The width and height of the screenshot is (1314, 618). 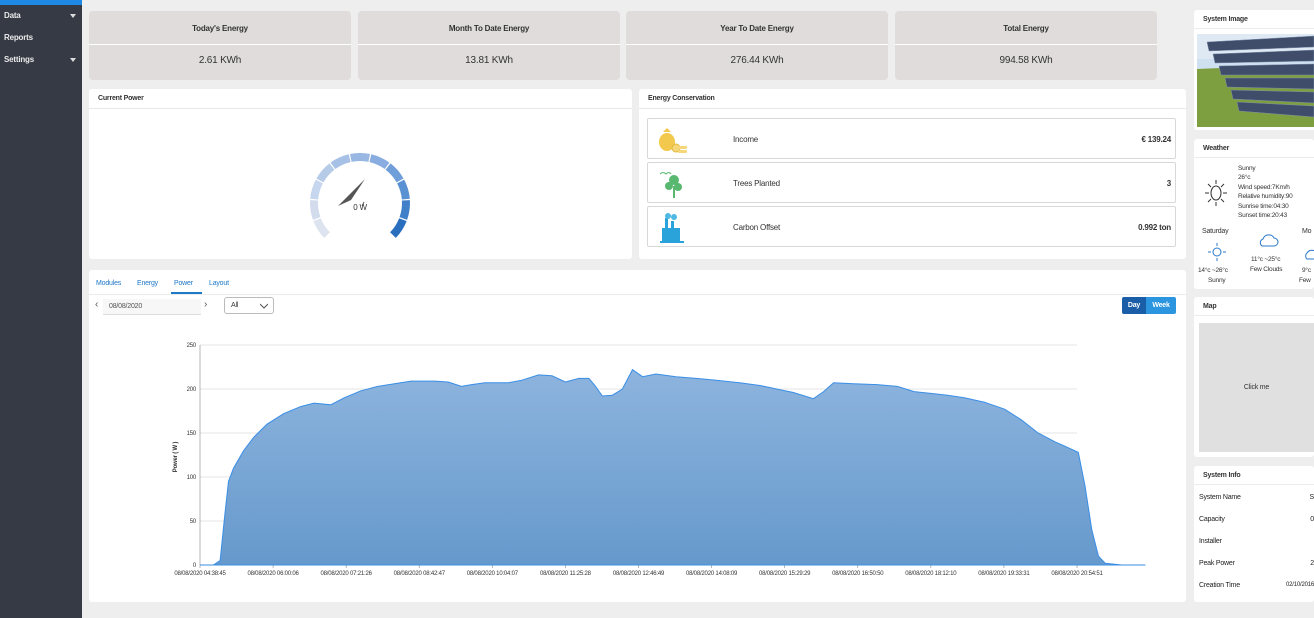 I want to click on stat-label: Month To Date Energy, so click(x=489, y=28).